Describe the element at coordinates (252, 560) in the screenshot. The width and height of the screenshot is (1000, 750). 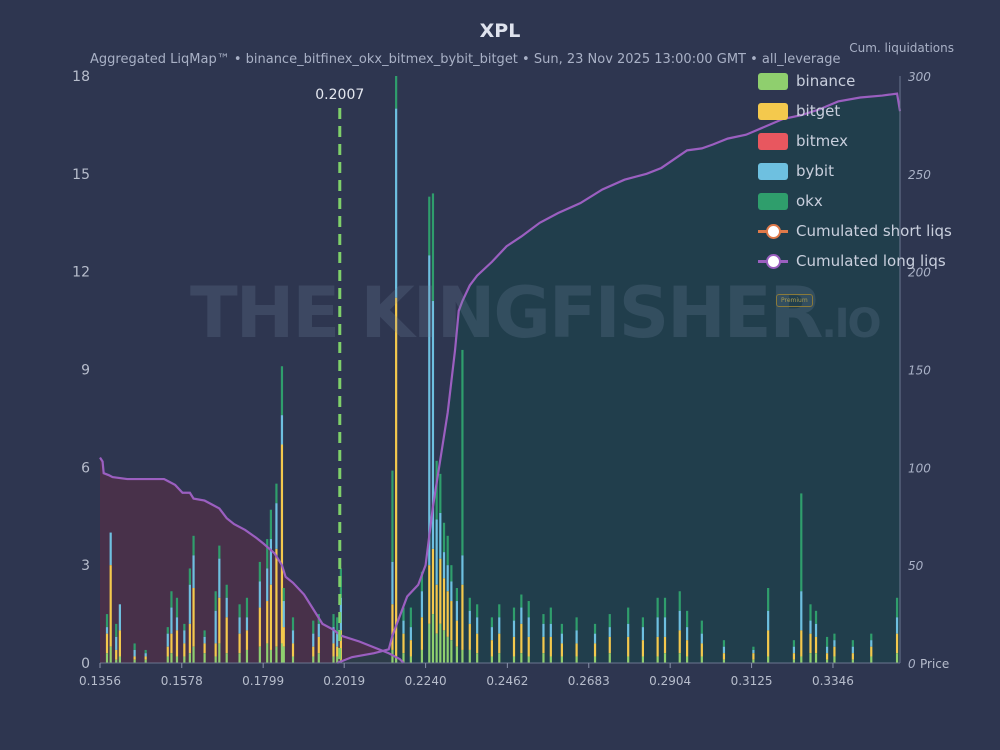
I see `short-liqs-line` at that location.